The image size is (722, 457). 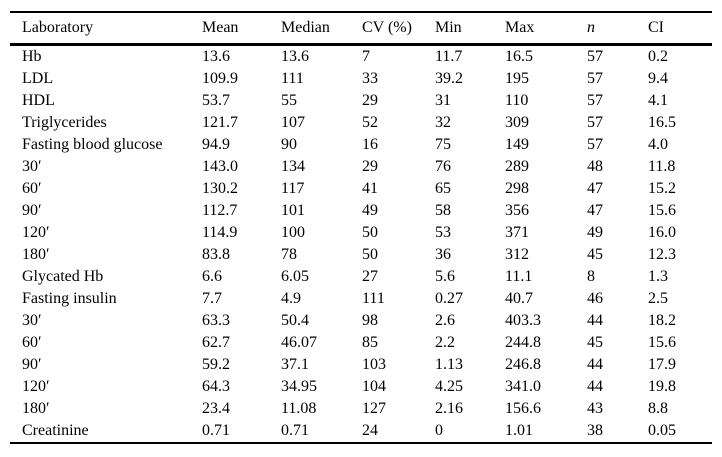 I want to click on table-row: Triglycerides 121.7 107 52 32 309 57 16.5, so click(x=361, y=123).